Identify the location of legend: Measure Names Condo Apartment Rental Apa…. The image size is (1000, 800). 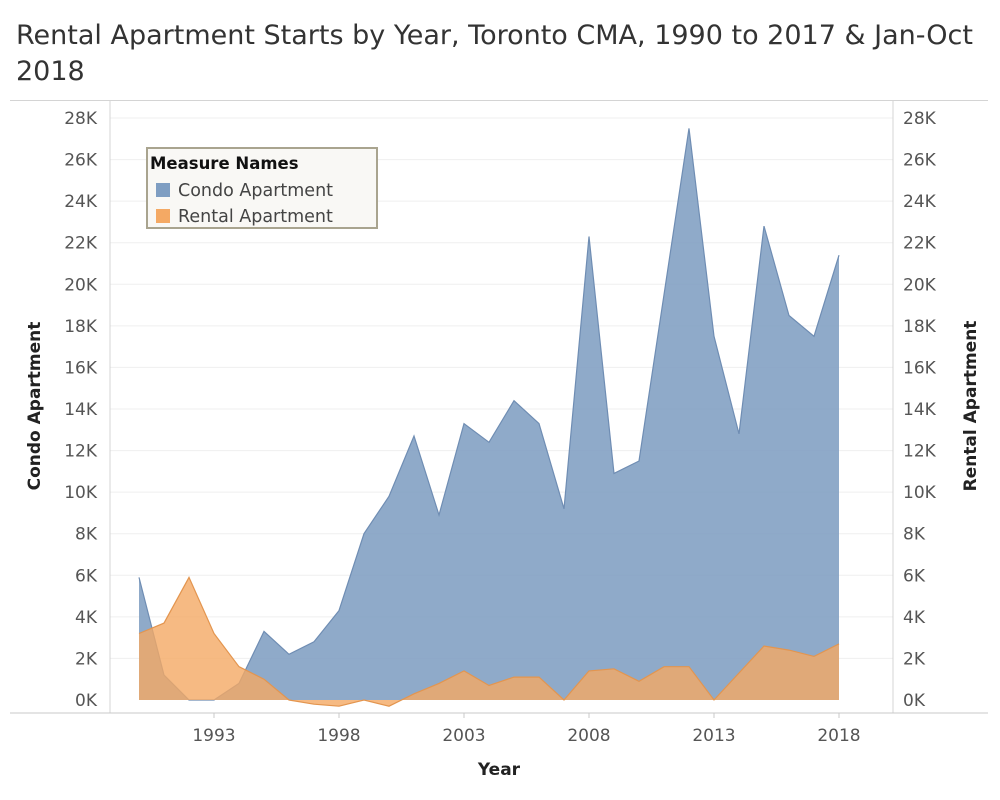
(262, 188).